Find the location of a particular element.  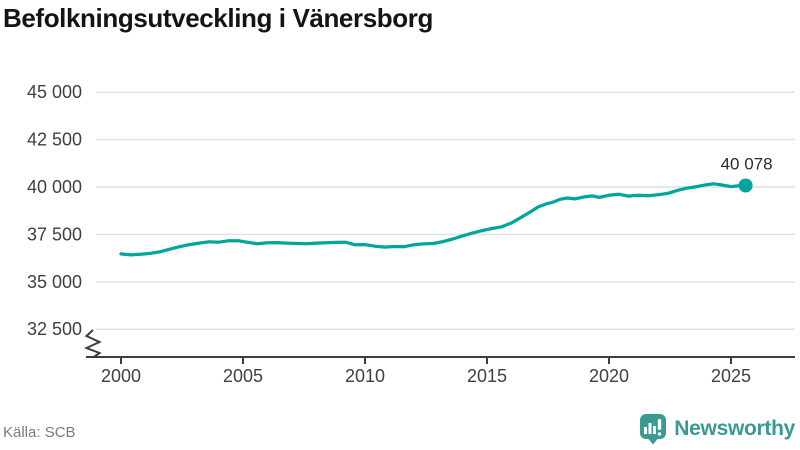

x-tick-label: 2015 is located at coordinates (487, 376).